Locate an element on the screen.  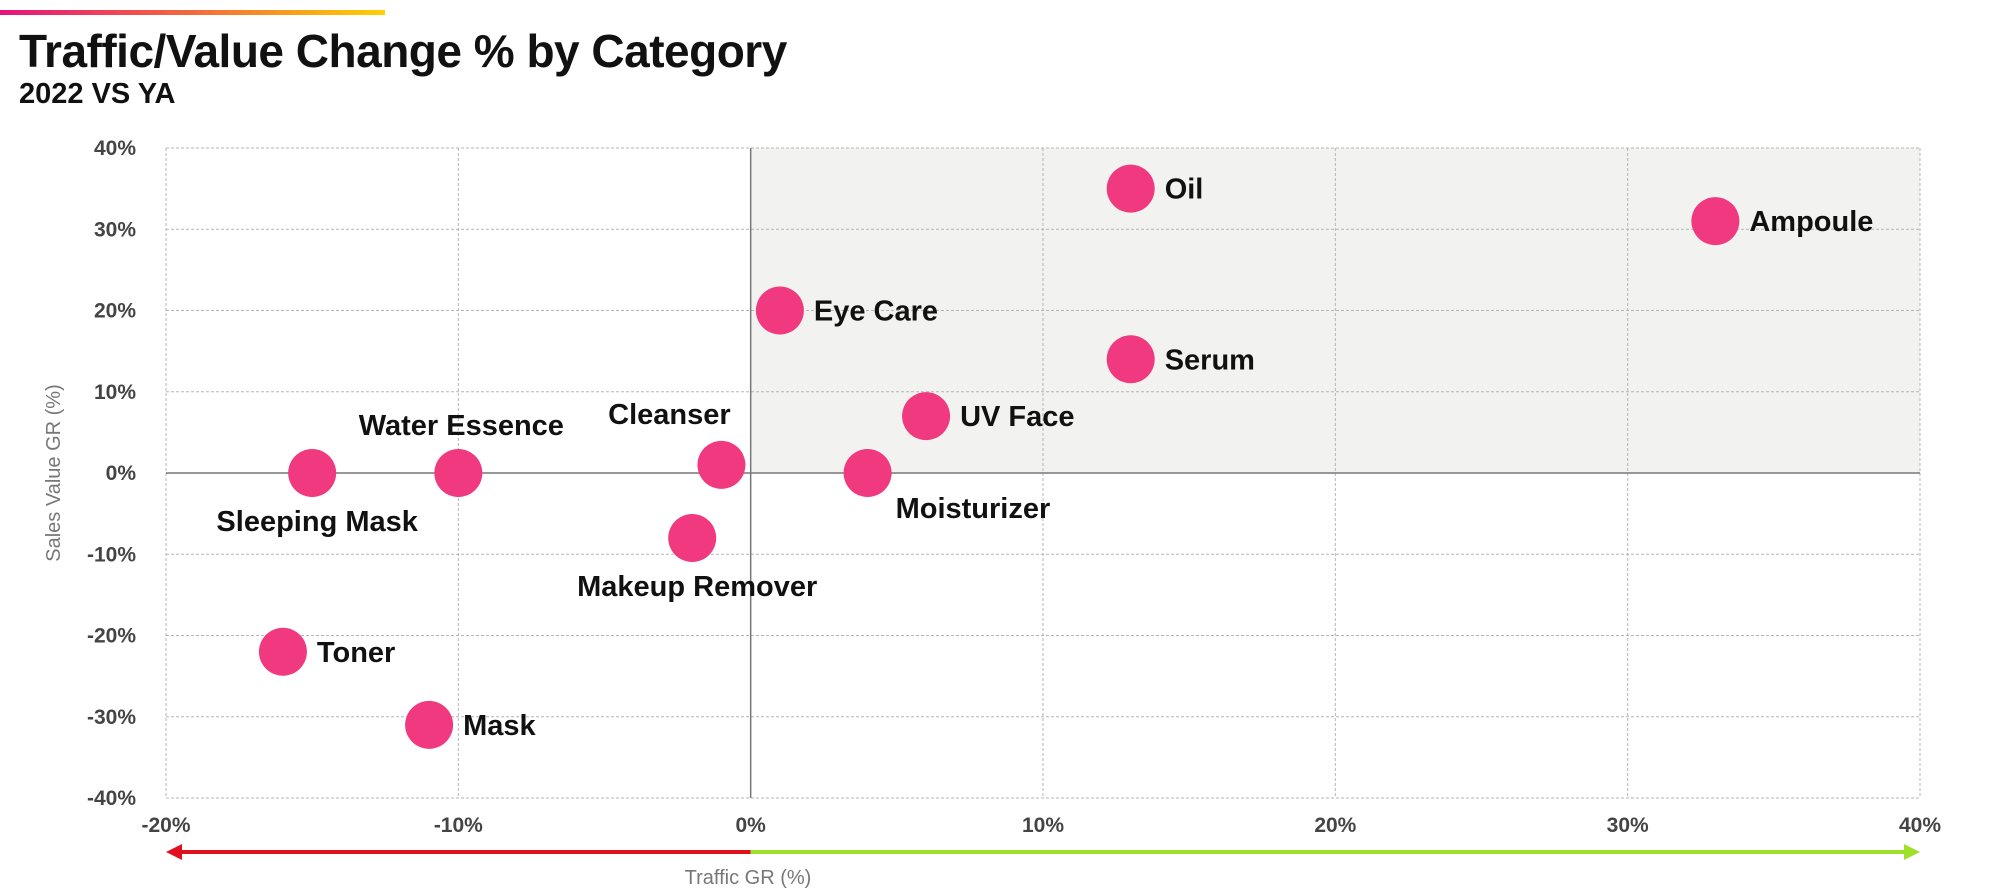
data-point-label: Moisturizer is located at coordinates (973, 509).